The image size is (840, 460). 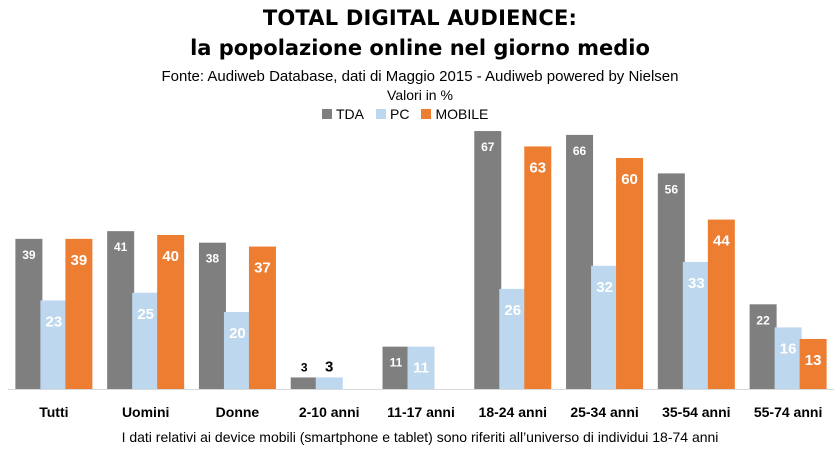 I want to click on data-label-tda: 41, so click(x=121, y=247).